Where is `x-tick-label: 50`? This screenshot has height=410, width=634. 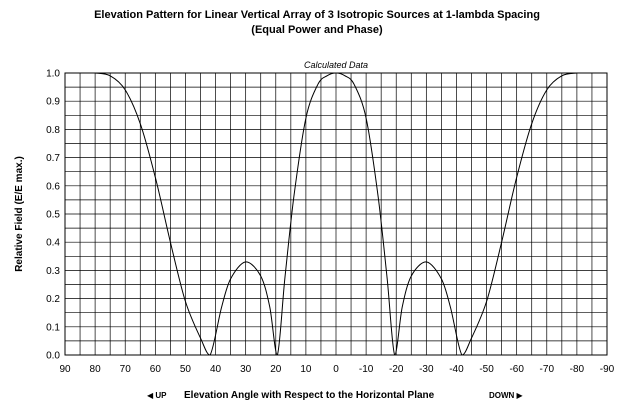 x-tick-label: 50 is located at coordinates (186, 369).